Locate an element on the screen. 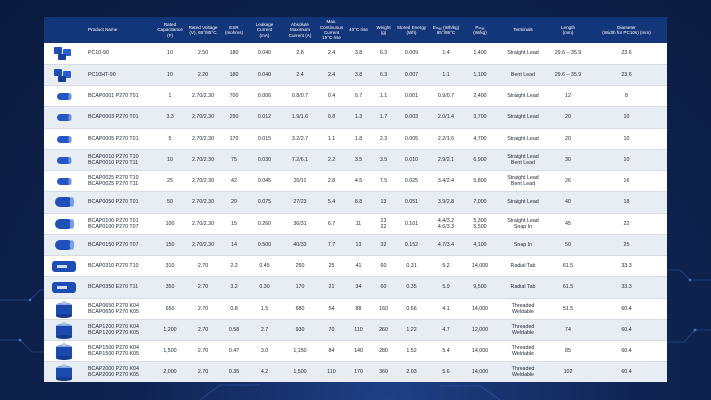  terminals-value-cell: Bent Lead is located at coordinates (523, 75).